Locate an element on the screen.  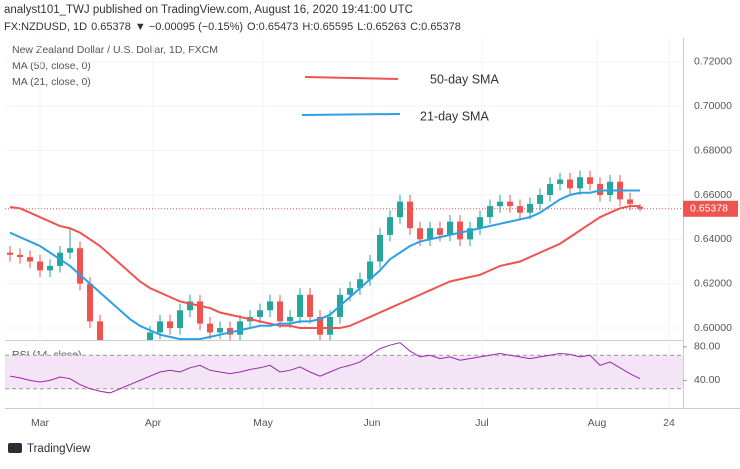
ohlc-key: O: is located at coordinates (253, 27).